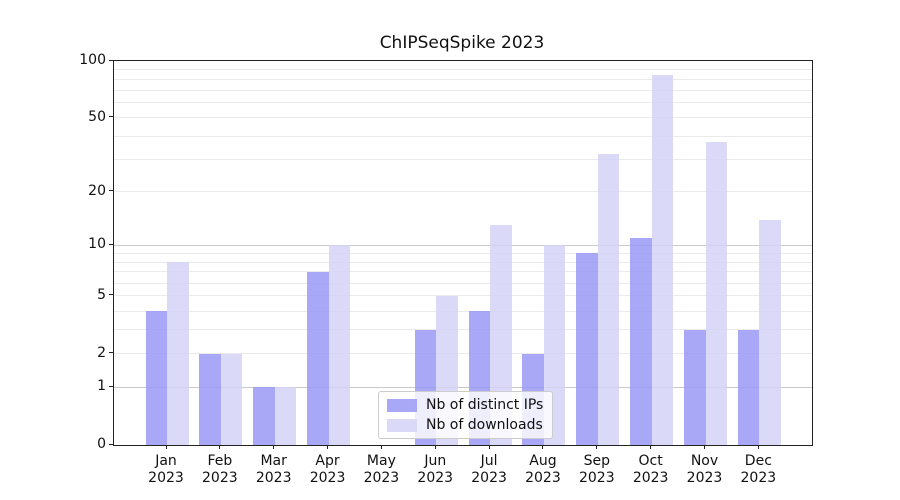  I want to click on bar-ips-jan, so click(156, 378).